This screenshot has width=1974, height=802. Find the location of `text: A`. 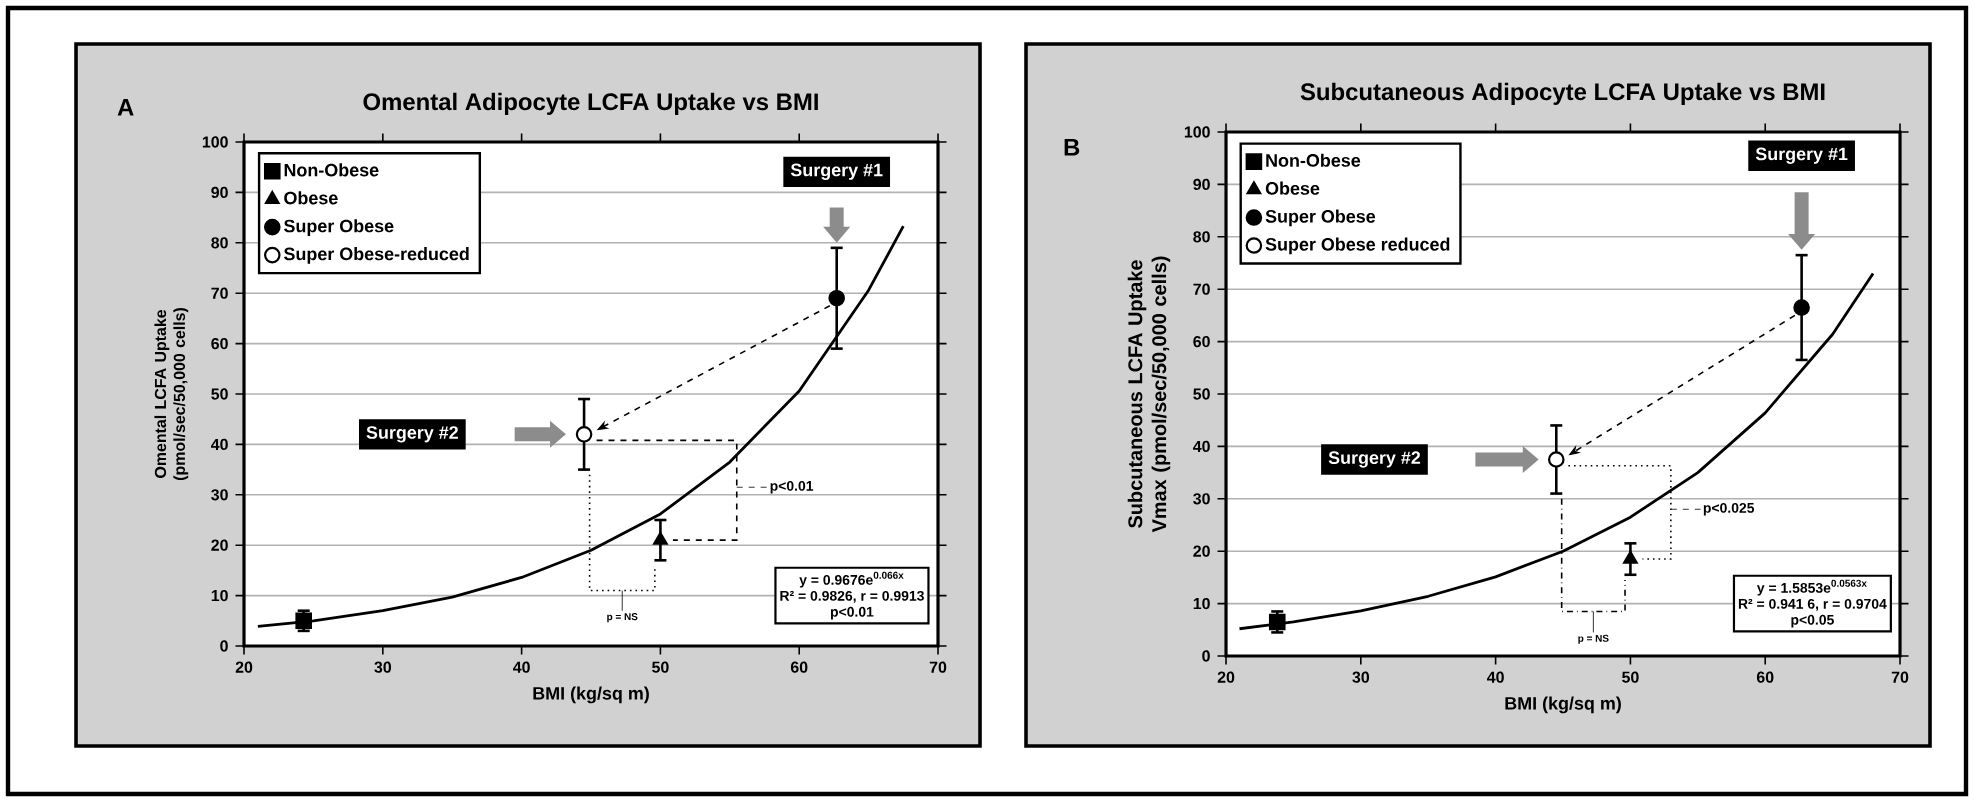

text: A is located at coordinates (125, 107).